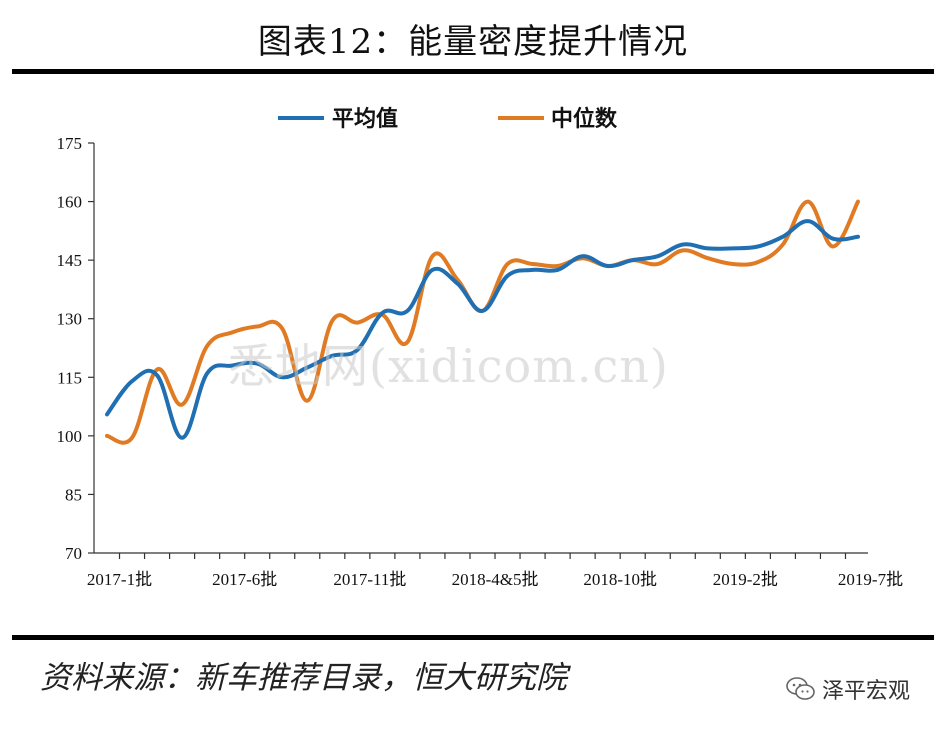  What do you see at coordinates (119, 579) in the screenshot?
I see `x-tick-label: 2017-1批` at bounding box center [119, 579].